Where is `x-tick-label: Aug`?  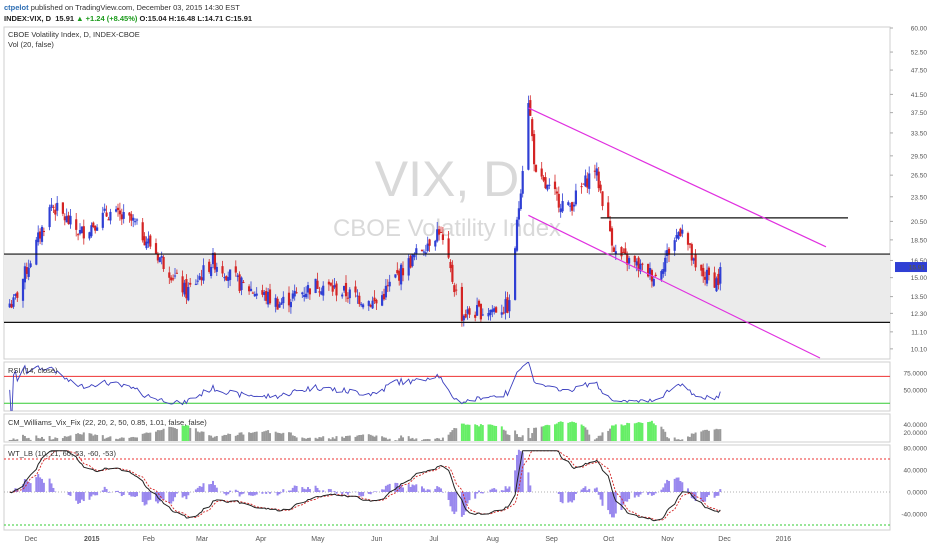
x-tick-label: Aug is located at coordinates (492, 539).